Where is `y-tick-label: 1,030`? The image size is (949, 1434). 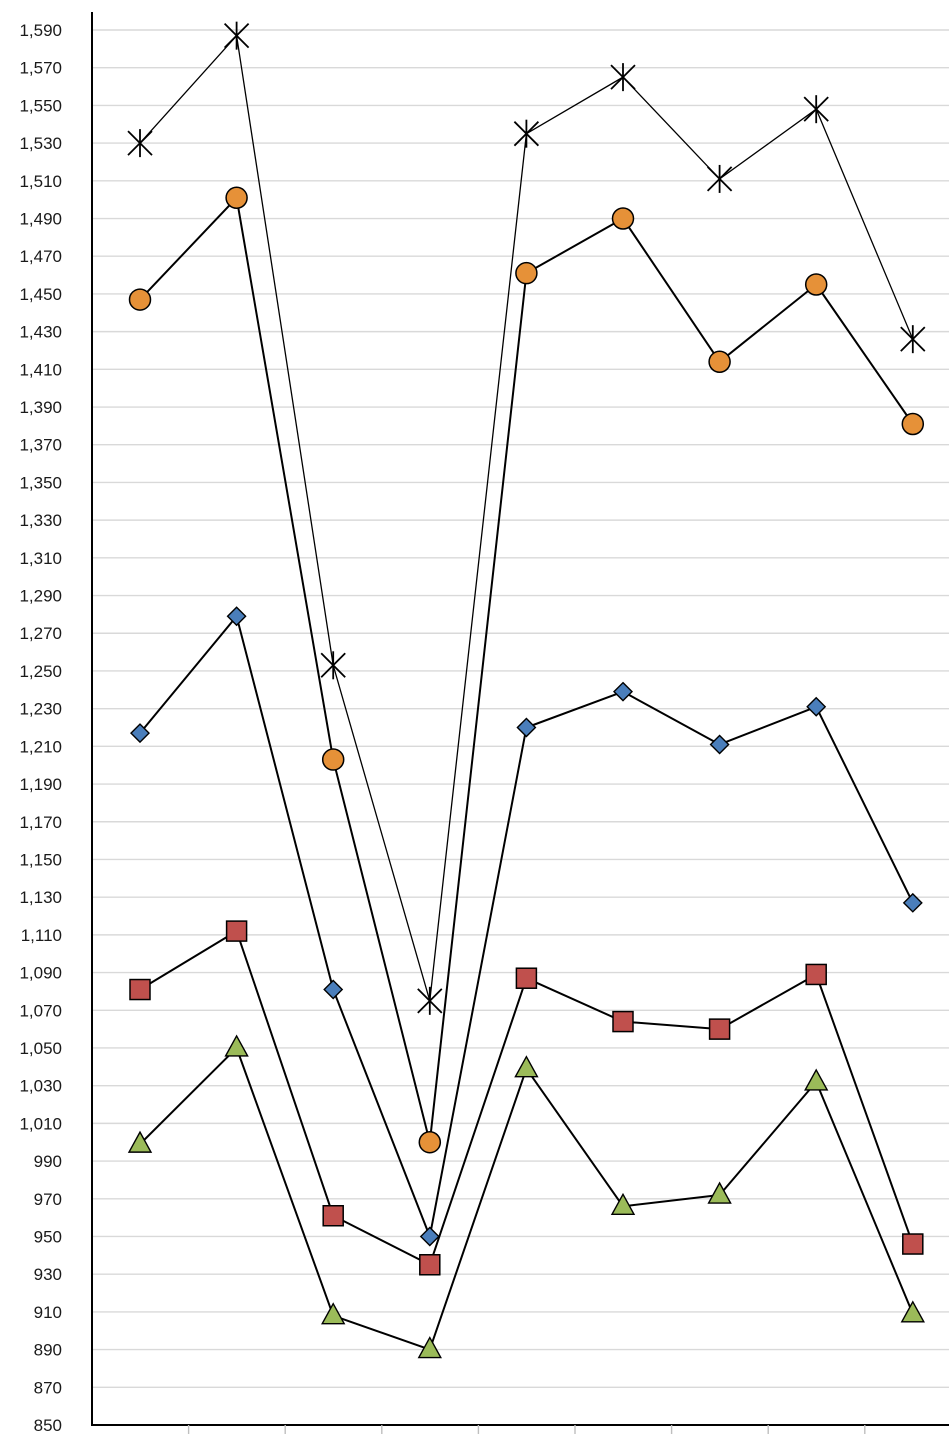 y-tick-label: 1,030 is located at coordinates (40, 1086).